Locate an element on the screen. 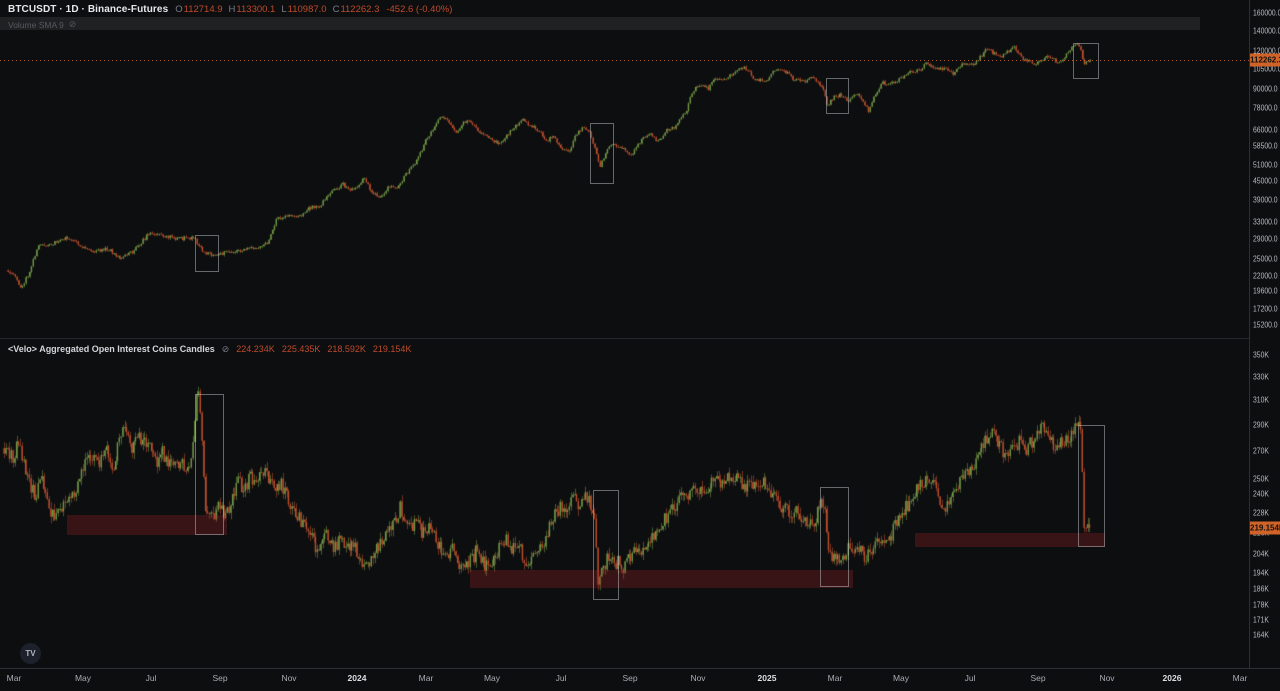 The image size is (1280, 691). ohlc-value: 113300.1 is located at coordinates (256, 9).